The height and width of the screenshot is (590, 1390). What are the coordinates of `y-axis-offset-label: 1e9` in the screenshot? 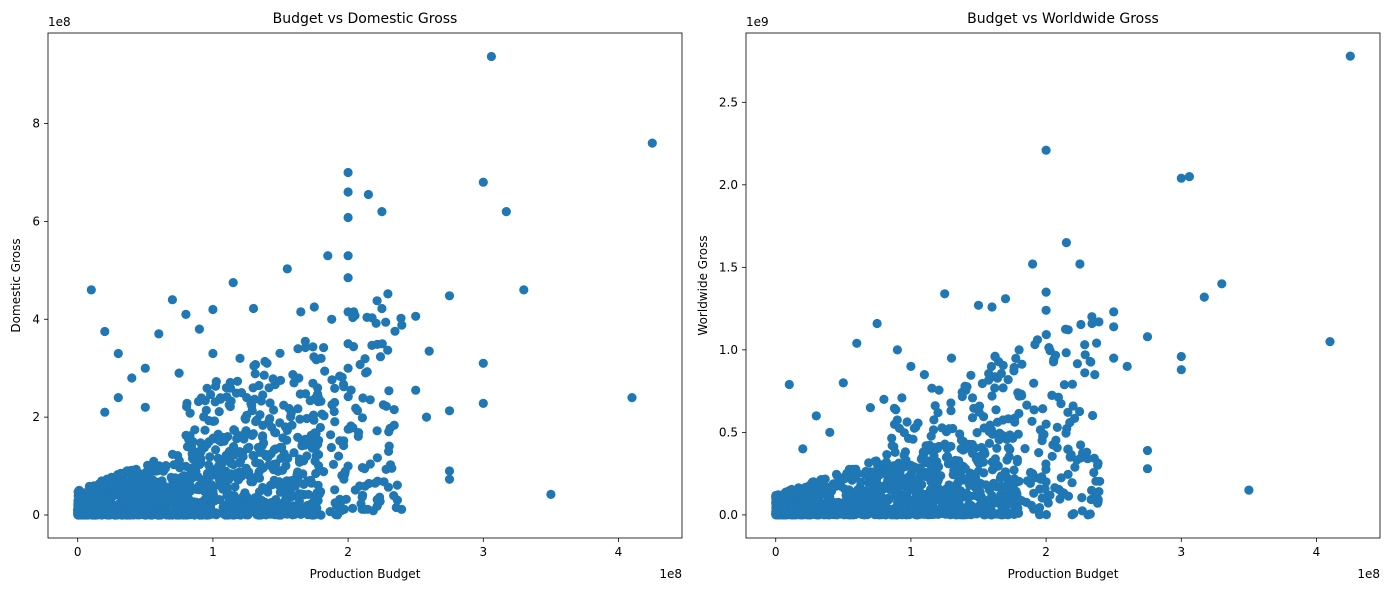 It's located at (757, 22).